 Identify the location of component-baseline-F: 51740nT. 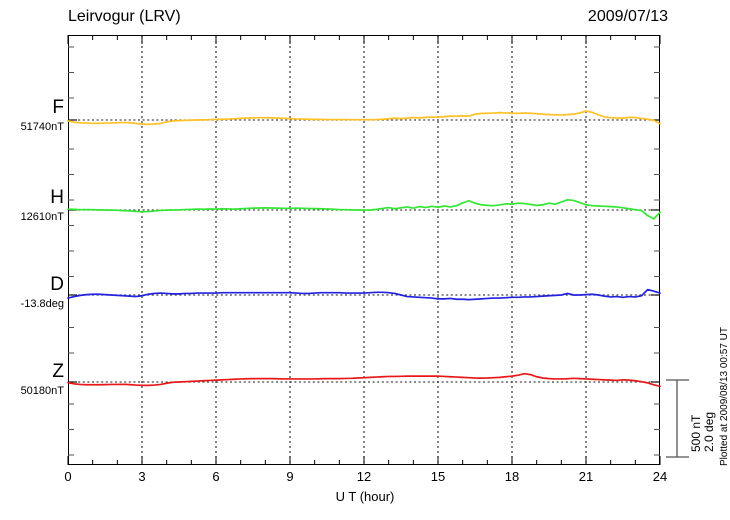
(42, 127).